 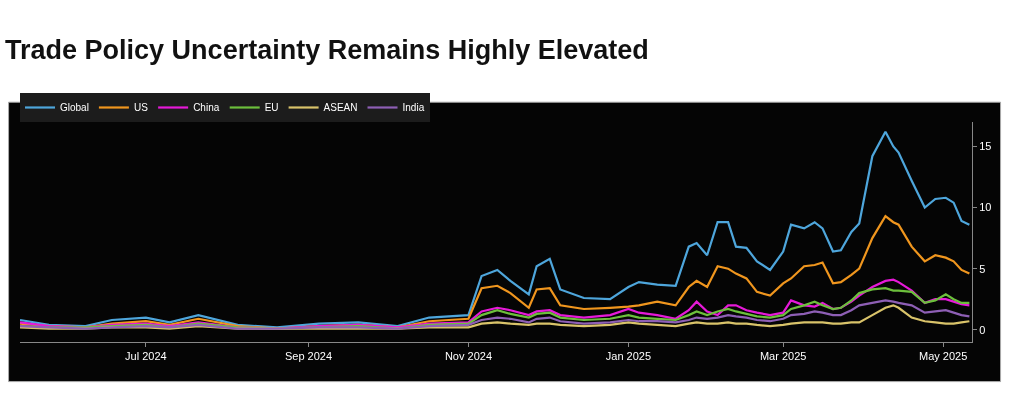 What do you see at coordinates (982, 268) in the screenshot?
I see `y-tick-label: 5` at bounding box center [982, 268].